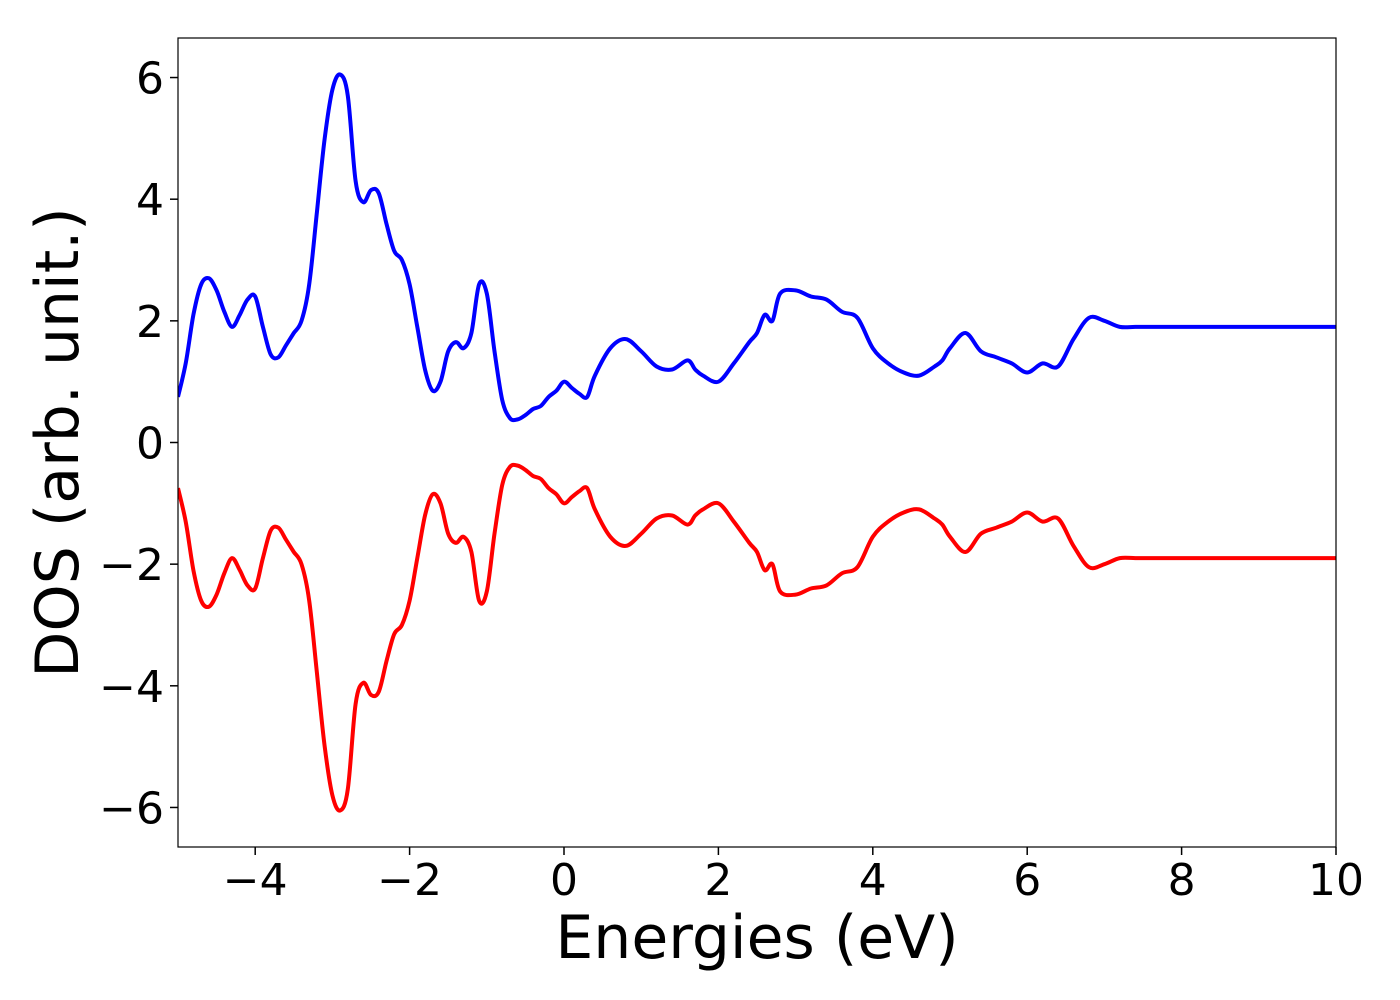 Image resolution: width=1400 pixels, height=1000 pixels. I want to click on y-tick-label: 2, so click(150, 322).